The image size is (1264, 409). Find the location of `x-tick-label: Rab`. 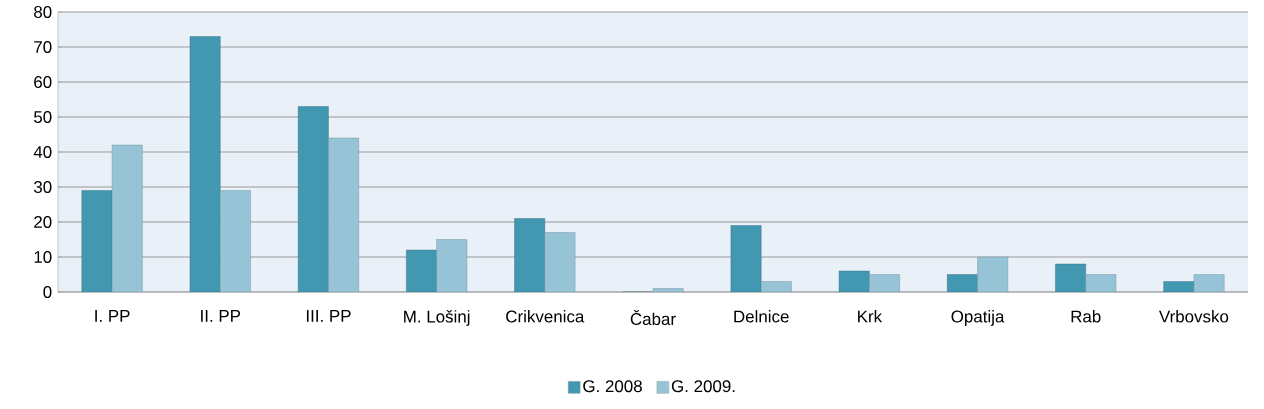

x-tick-label: Rab is located at coordinates (1086, 316).